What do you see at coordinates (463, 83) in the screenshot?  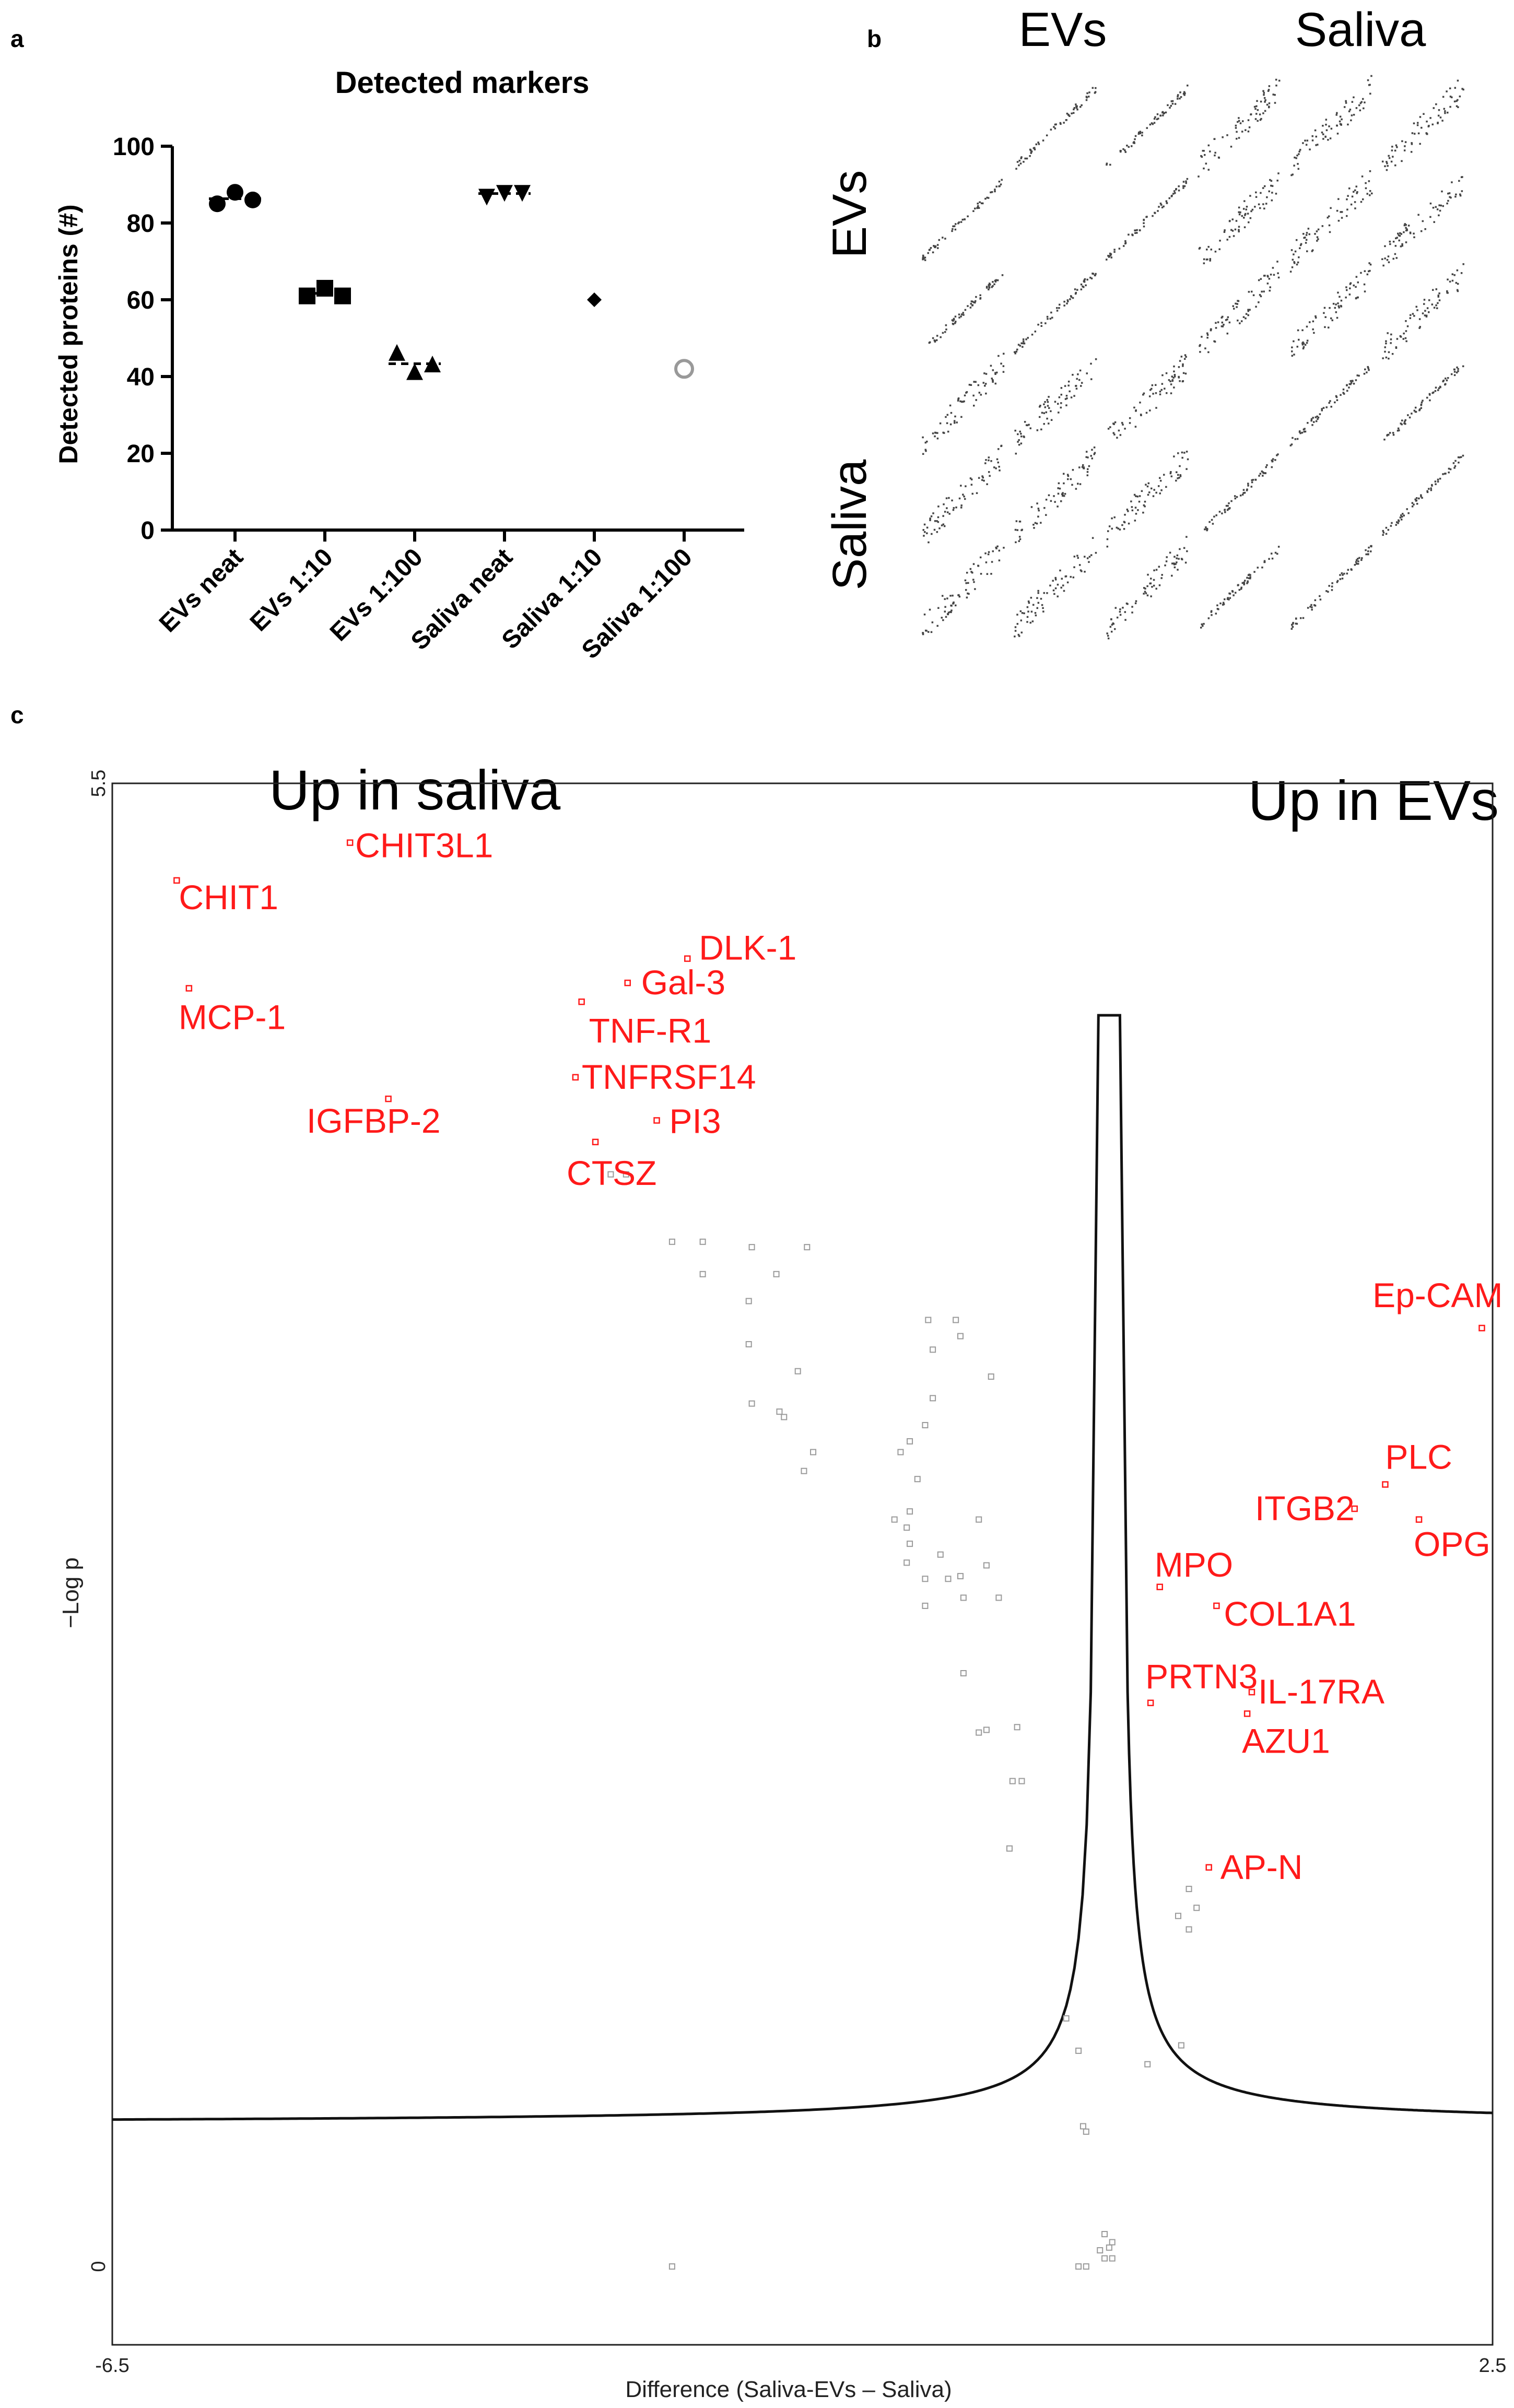 I see `panel-a-title: Detected markers` at bounding box center [463, 83].